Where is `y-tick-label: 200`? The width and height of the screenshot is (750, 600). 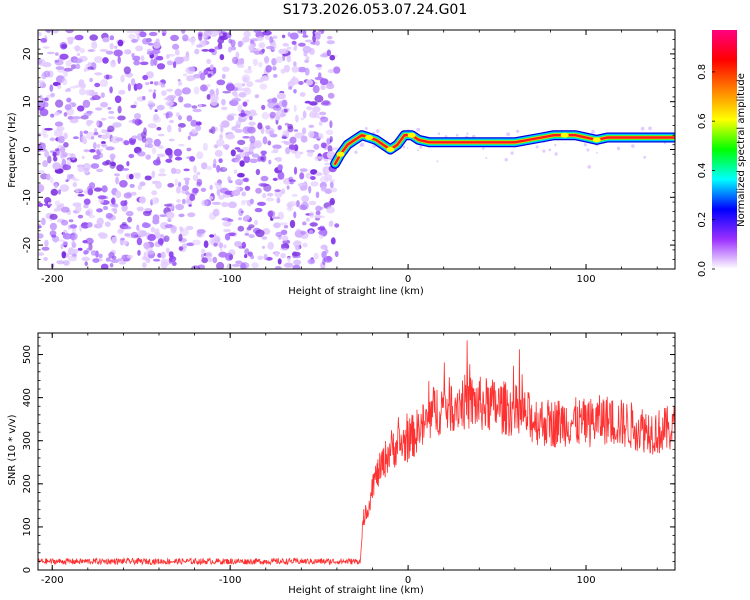 y-tick-label: 200 is located at coordinates (27, 483).